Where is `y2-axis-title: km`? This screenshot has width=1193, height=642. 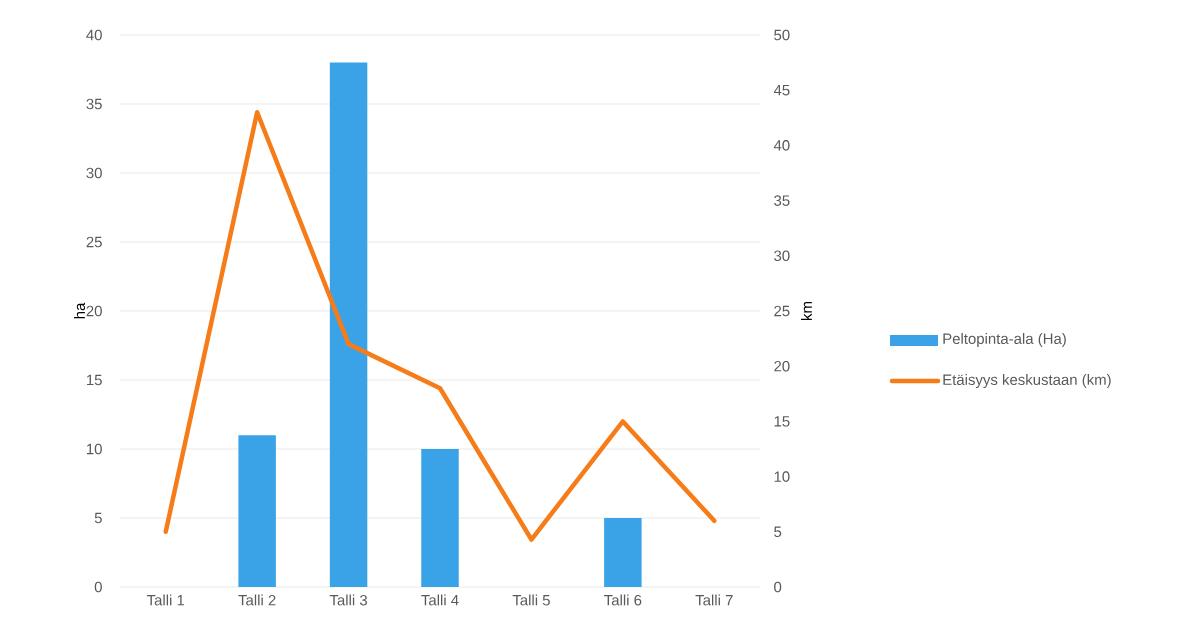 y2-axis-title: km is located at coordinates (806, 311).